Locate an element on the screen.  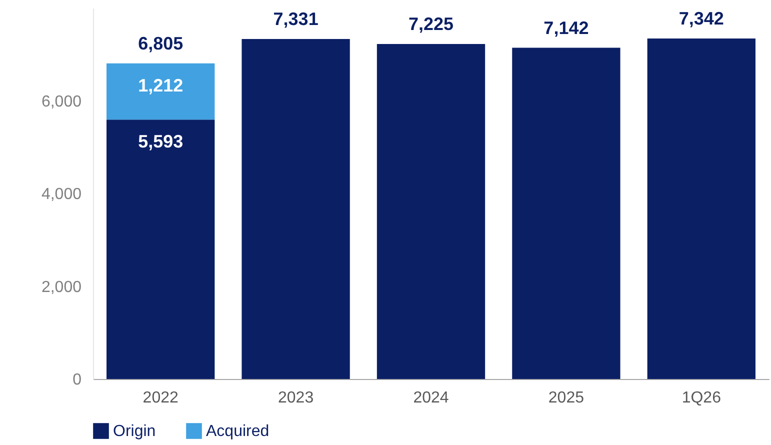
total-label: 7,331 is located at coordinates (295, 19).